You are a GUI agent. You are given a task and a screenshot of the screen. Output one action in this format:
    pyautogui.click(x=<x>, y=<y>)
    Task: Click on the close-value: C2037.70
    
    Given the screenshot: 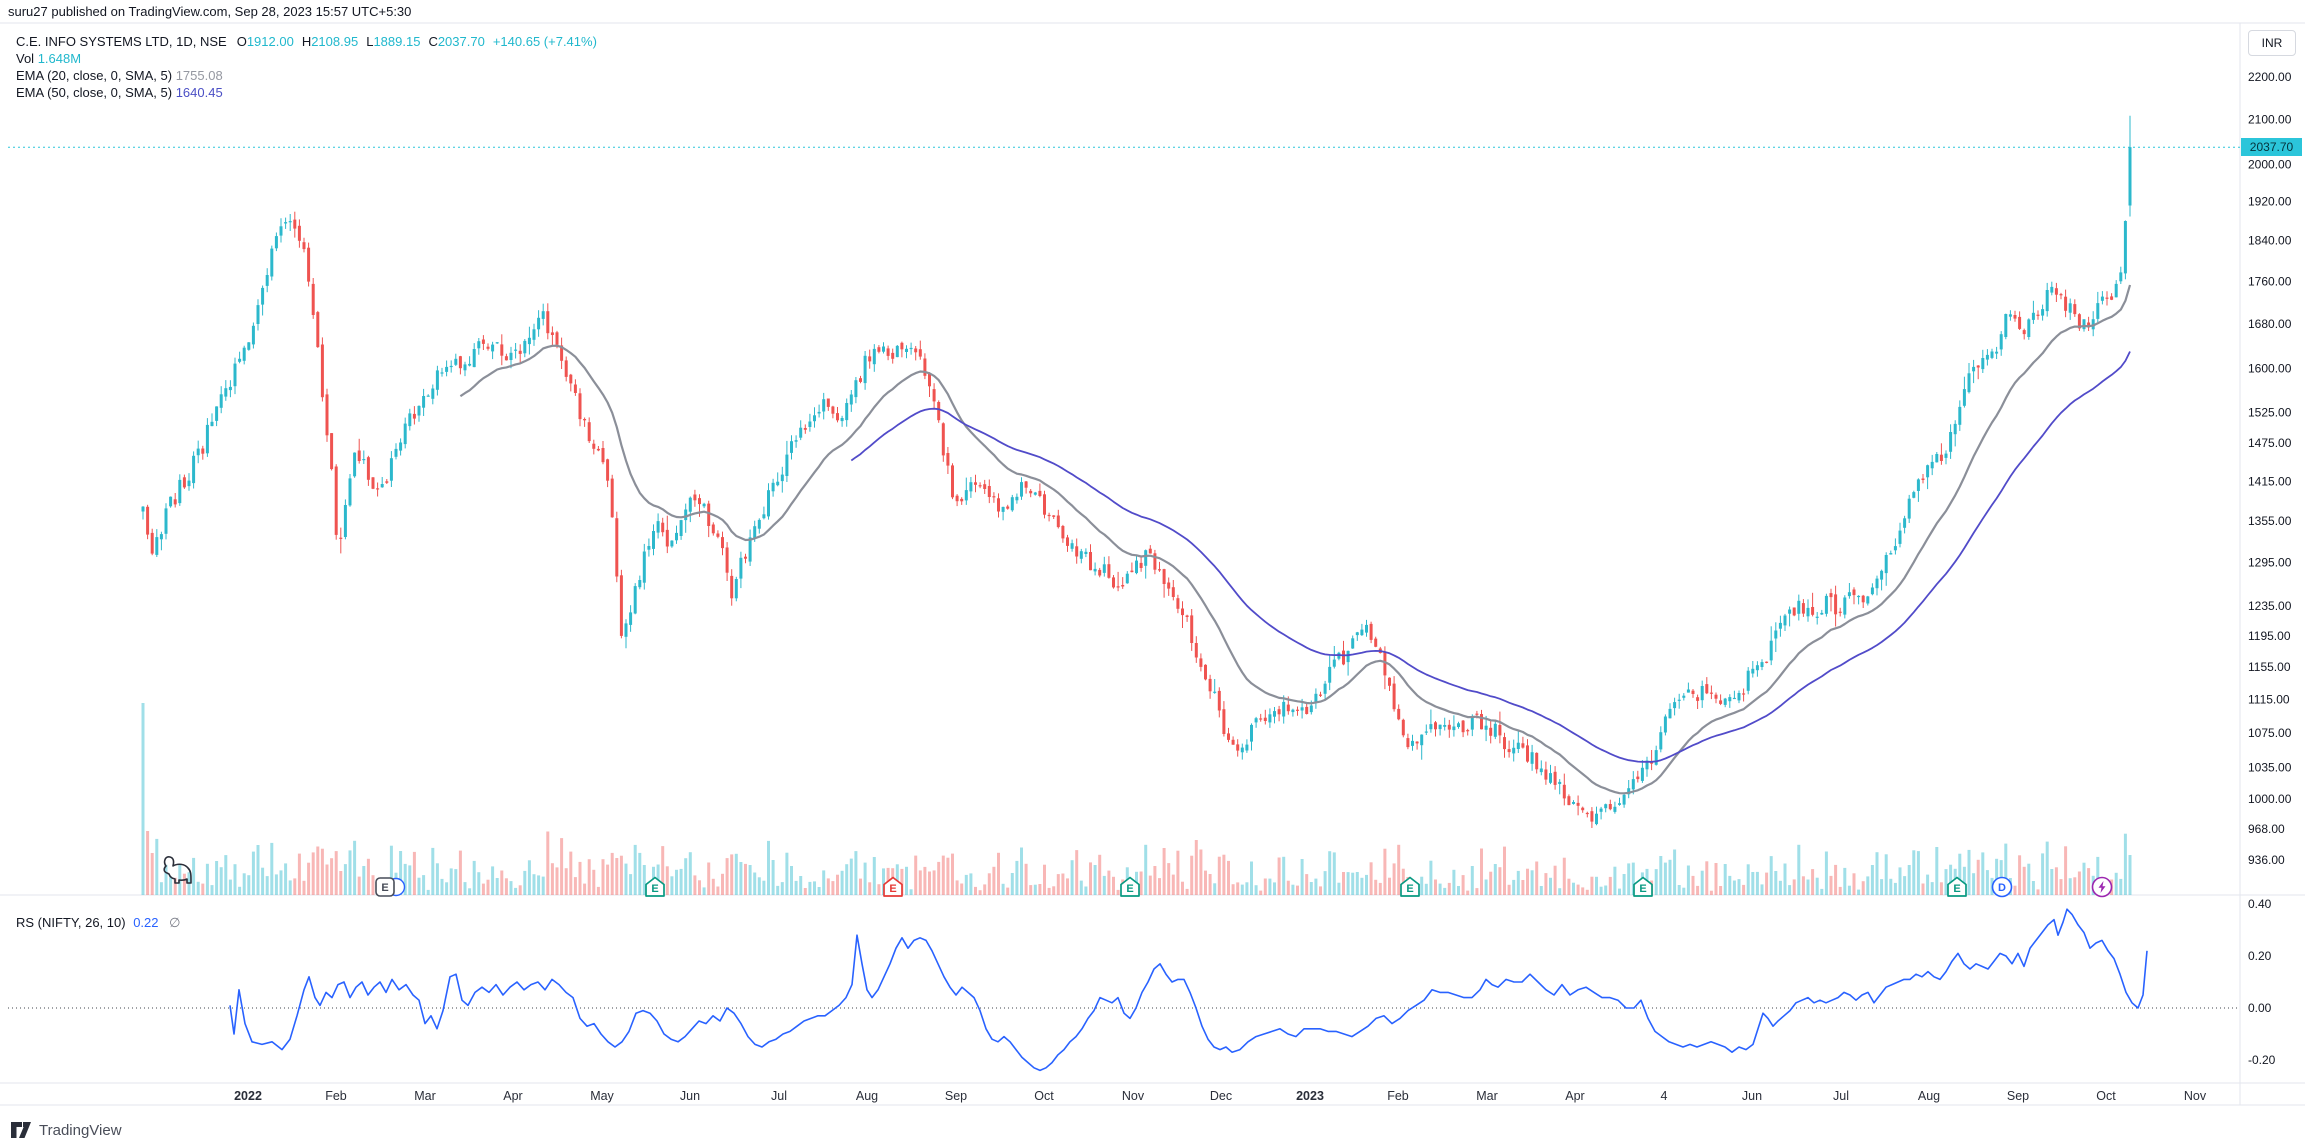 What is the action you would take?
    pyautogui.click(x=456, y=41)
    